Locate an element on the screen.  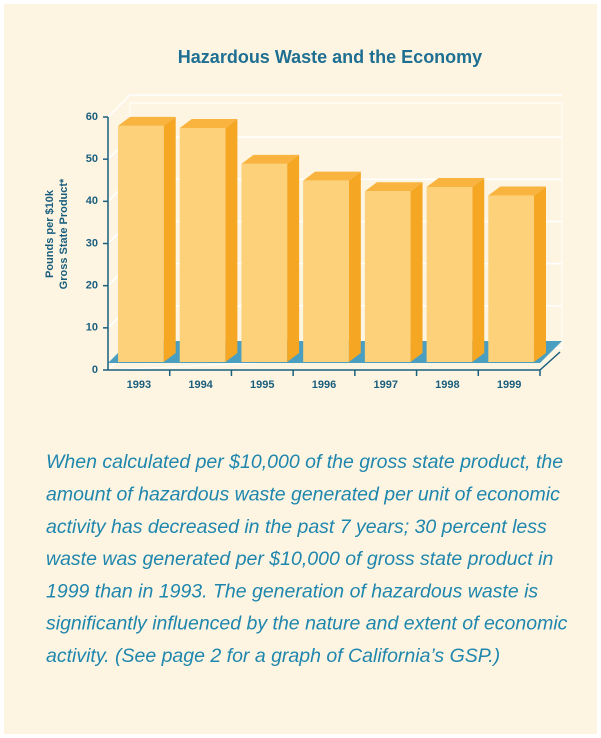
y-tick-label: 60 is located at coordinates (92, 117).